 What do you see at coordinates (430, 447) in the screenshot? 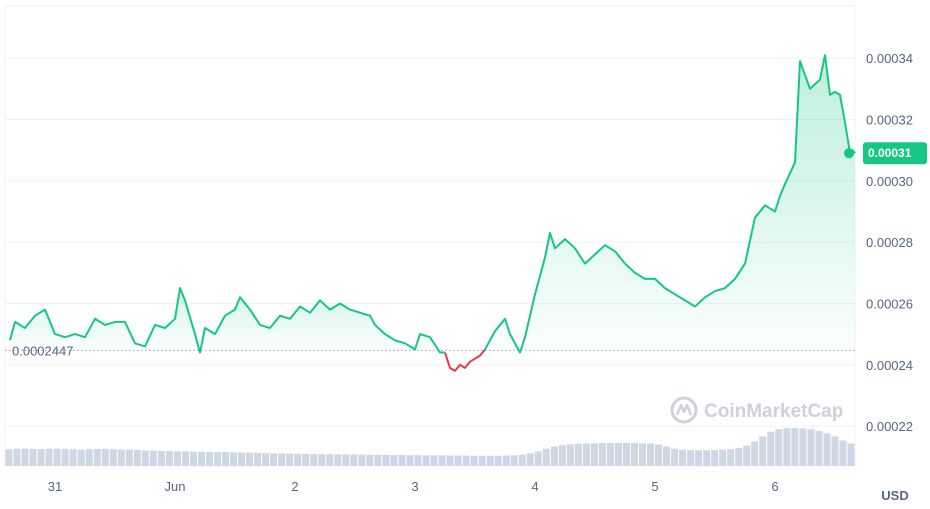
I see `volume-bars` at bounding box center [430, 447].